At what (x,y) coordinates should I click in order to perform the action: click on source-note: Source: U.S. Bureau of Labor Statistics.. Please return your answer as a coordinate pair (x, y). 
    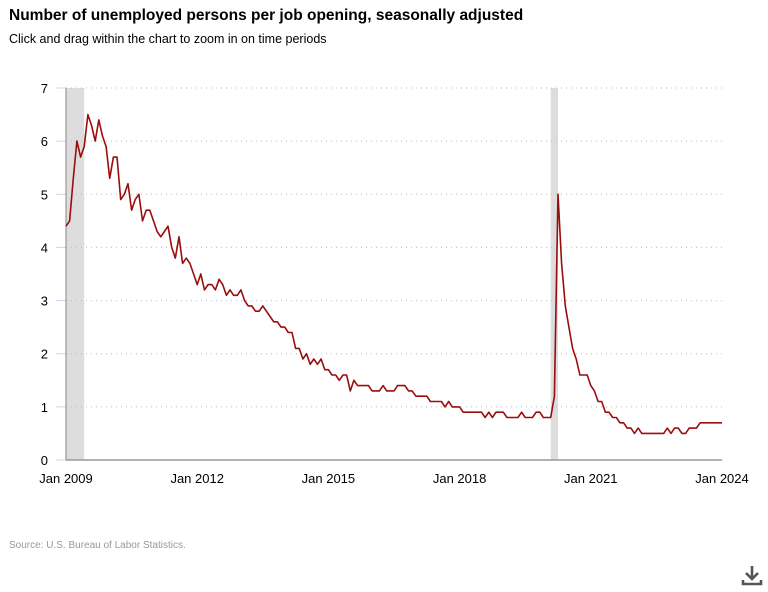
    Looking at the image, I should click on (97, 545).